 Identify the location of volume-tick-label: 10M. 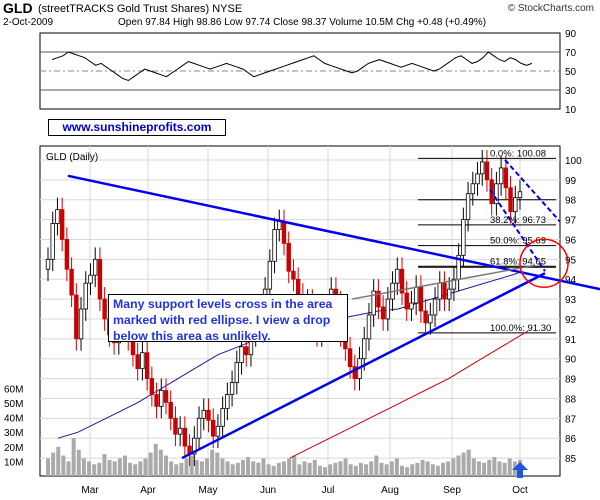
(13, 462).